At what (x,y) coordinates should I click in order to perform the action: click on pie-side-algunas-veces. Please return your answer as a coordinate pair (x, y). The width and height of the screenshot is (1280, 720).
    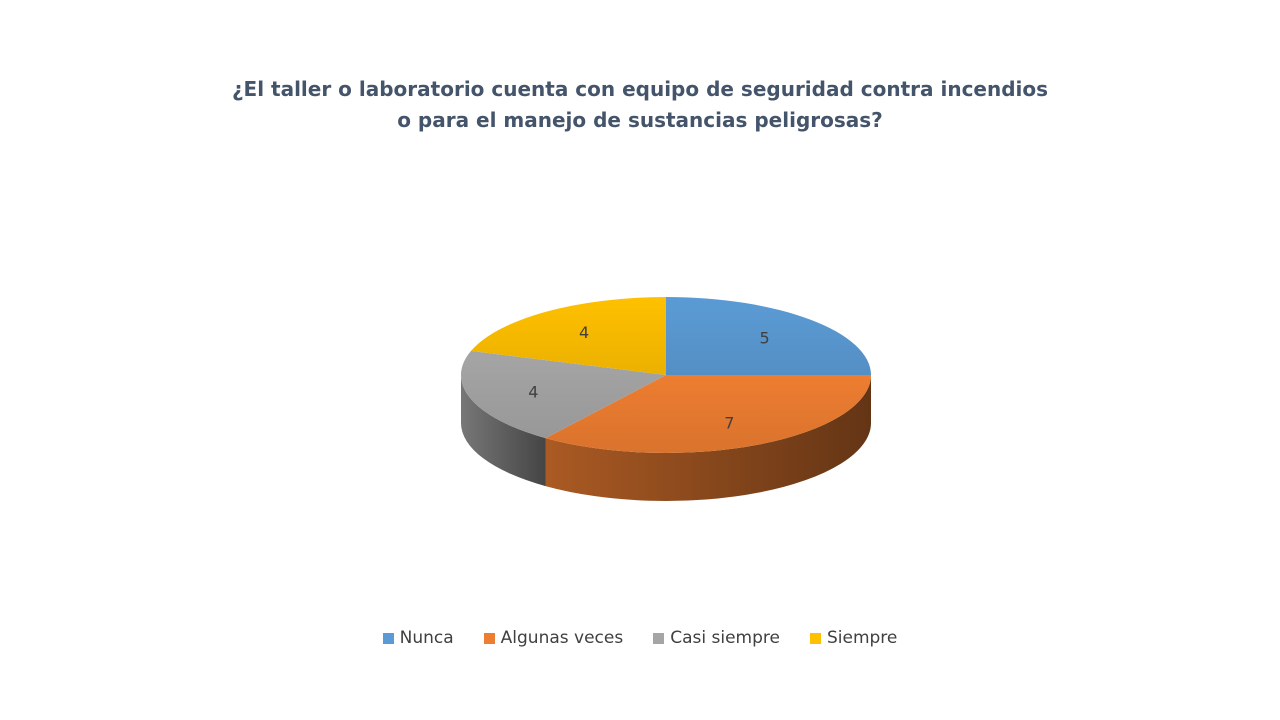
    Looking at the image, I should click on (708, 438).